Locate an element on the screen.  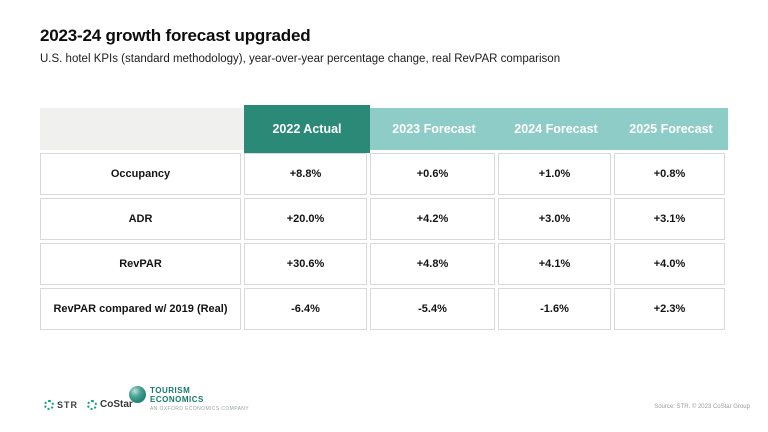
cell-value: +30.6% is located at coordinates (305, 264).